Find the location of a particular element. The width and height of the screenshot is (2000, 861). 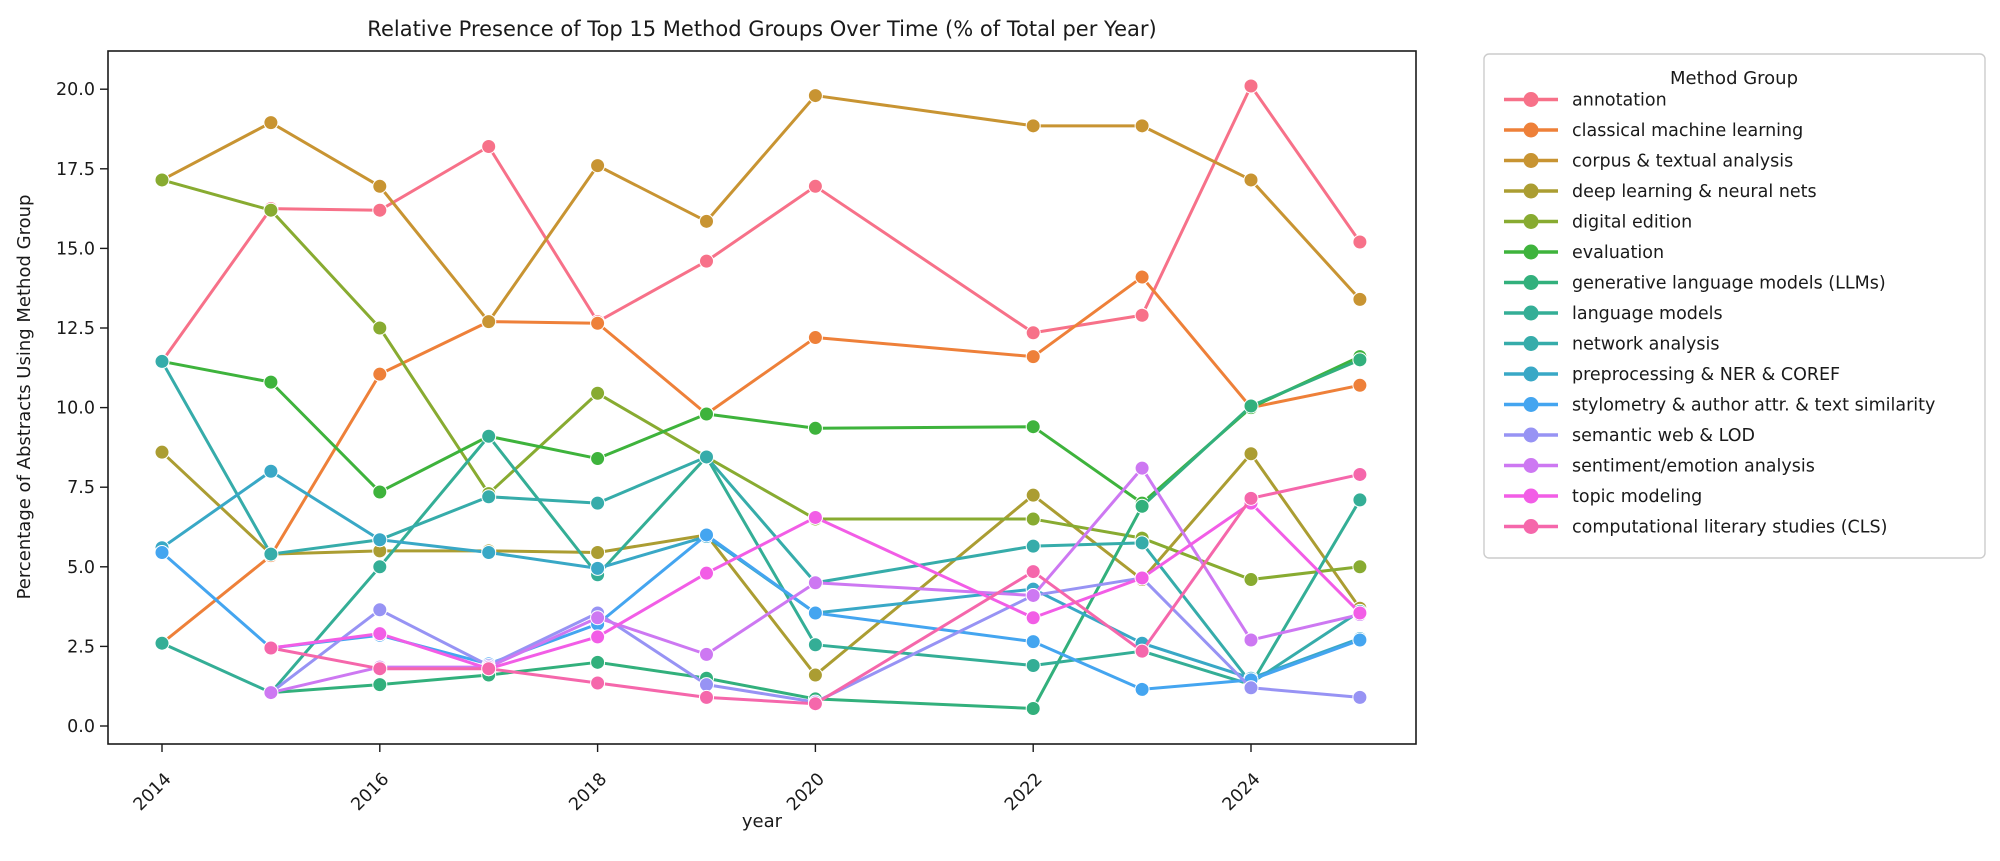

data-point-evaluation-2016 is located at coordinates (380, 492).